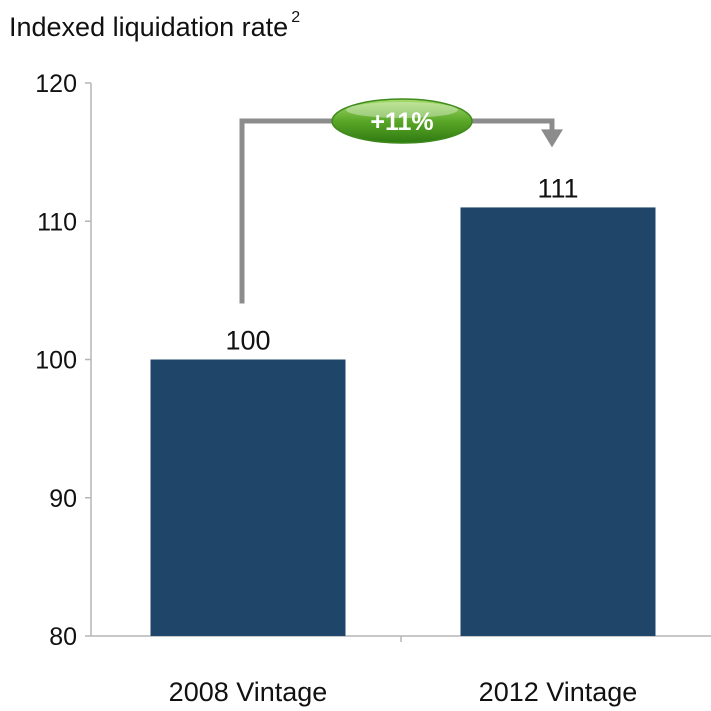  Describe the element at coordinates (63, 499) in the screenshot. I see `y-tick-label: 90` at that location.